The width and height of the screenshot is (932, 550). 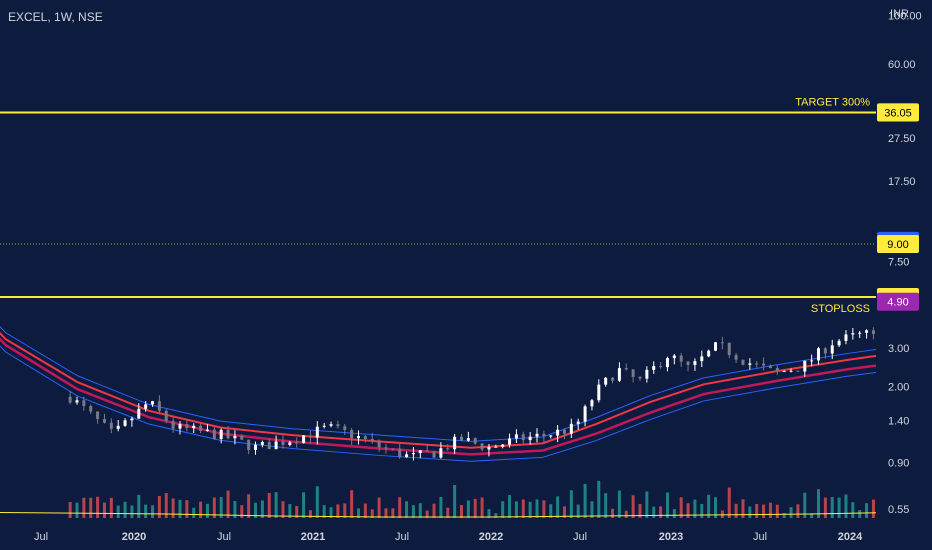 I want to click on time-axis-panel, so click(x=438, y=536).